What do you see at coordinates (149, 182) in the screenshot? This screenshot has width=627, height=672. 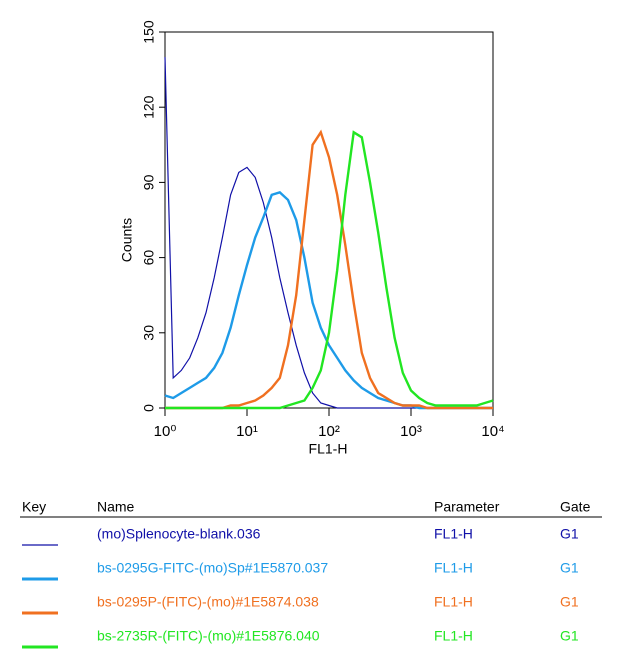 I see `y-tick-label: 90` at bounding box center [149, 182].